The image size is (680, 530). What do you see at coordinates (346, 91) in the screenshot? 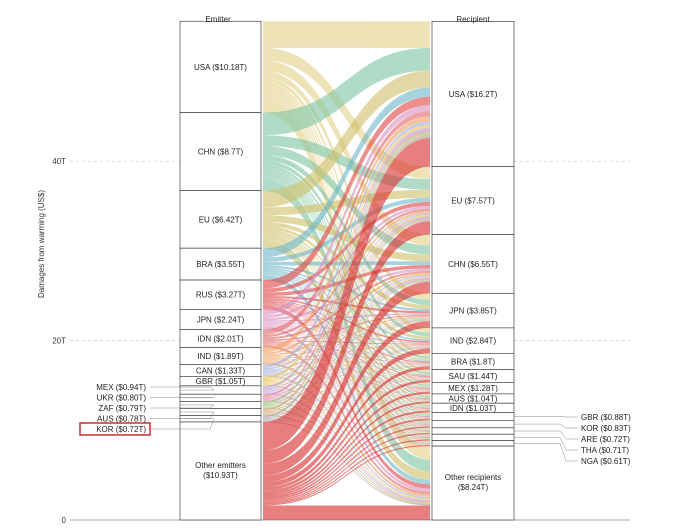
I see `flow-chn-to-usa` at bounding box center [346, 91].